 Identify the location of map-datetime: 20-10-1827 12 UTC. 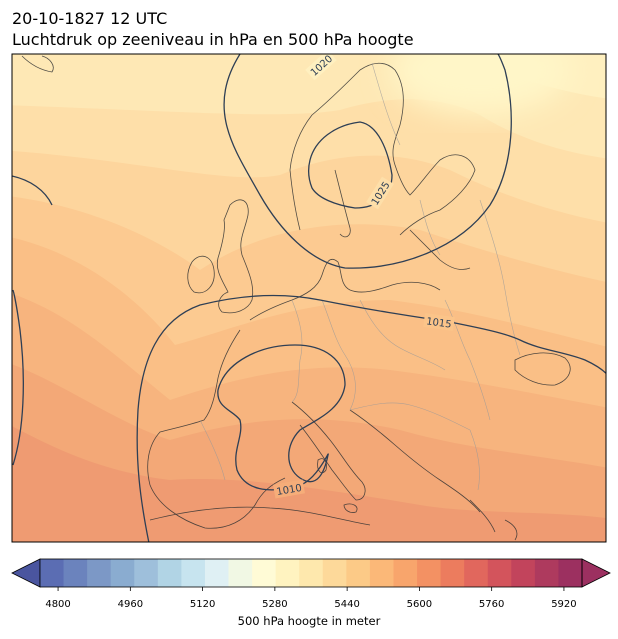
(90, 18).